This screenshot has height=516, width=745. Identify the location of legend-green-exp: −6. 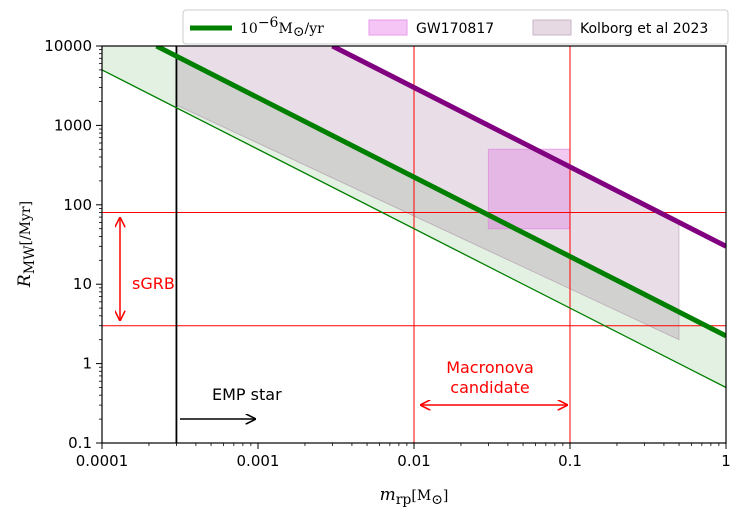
(268, 23).